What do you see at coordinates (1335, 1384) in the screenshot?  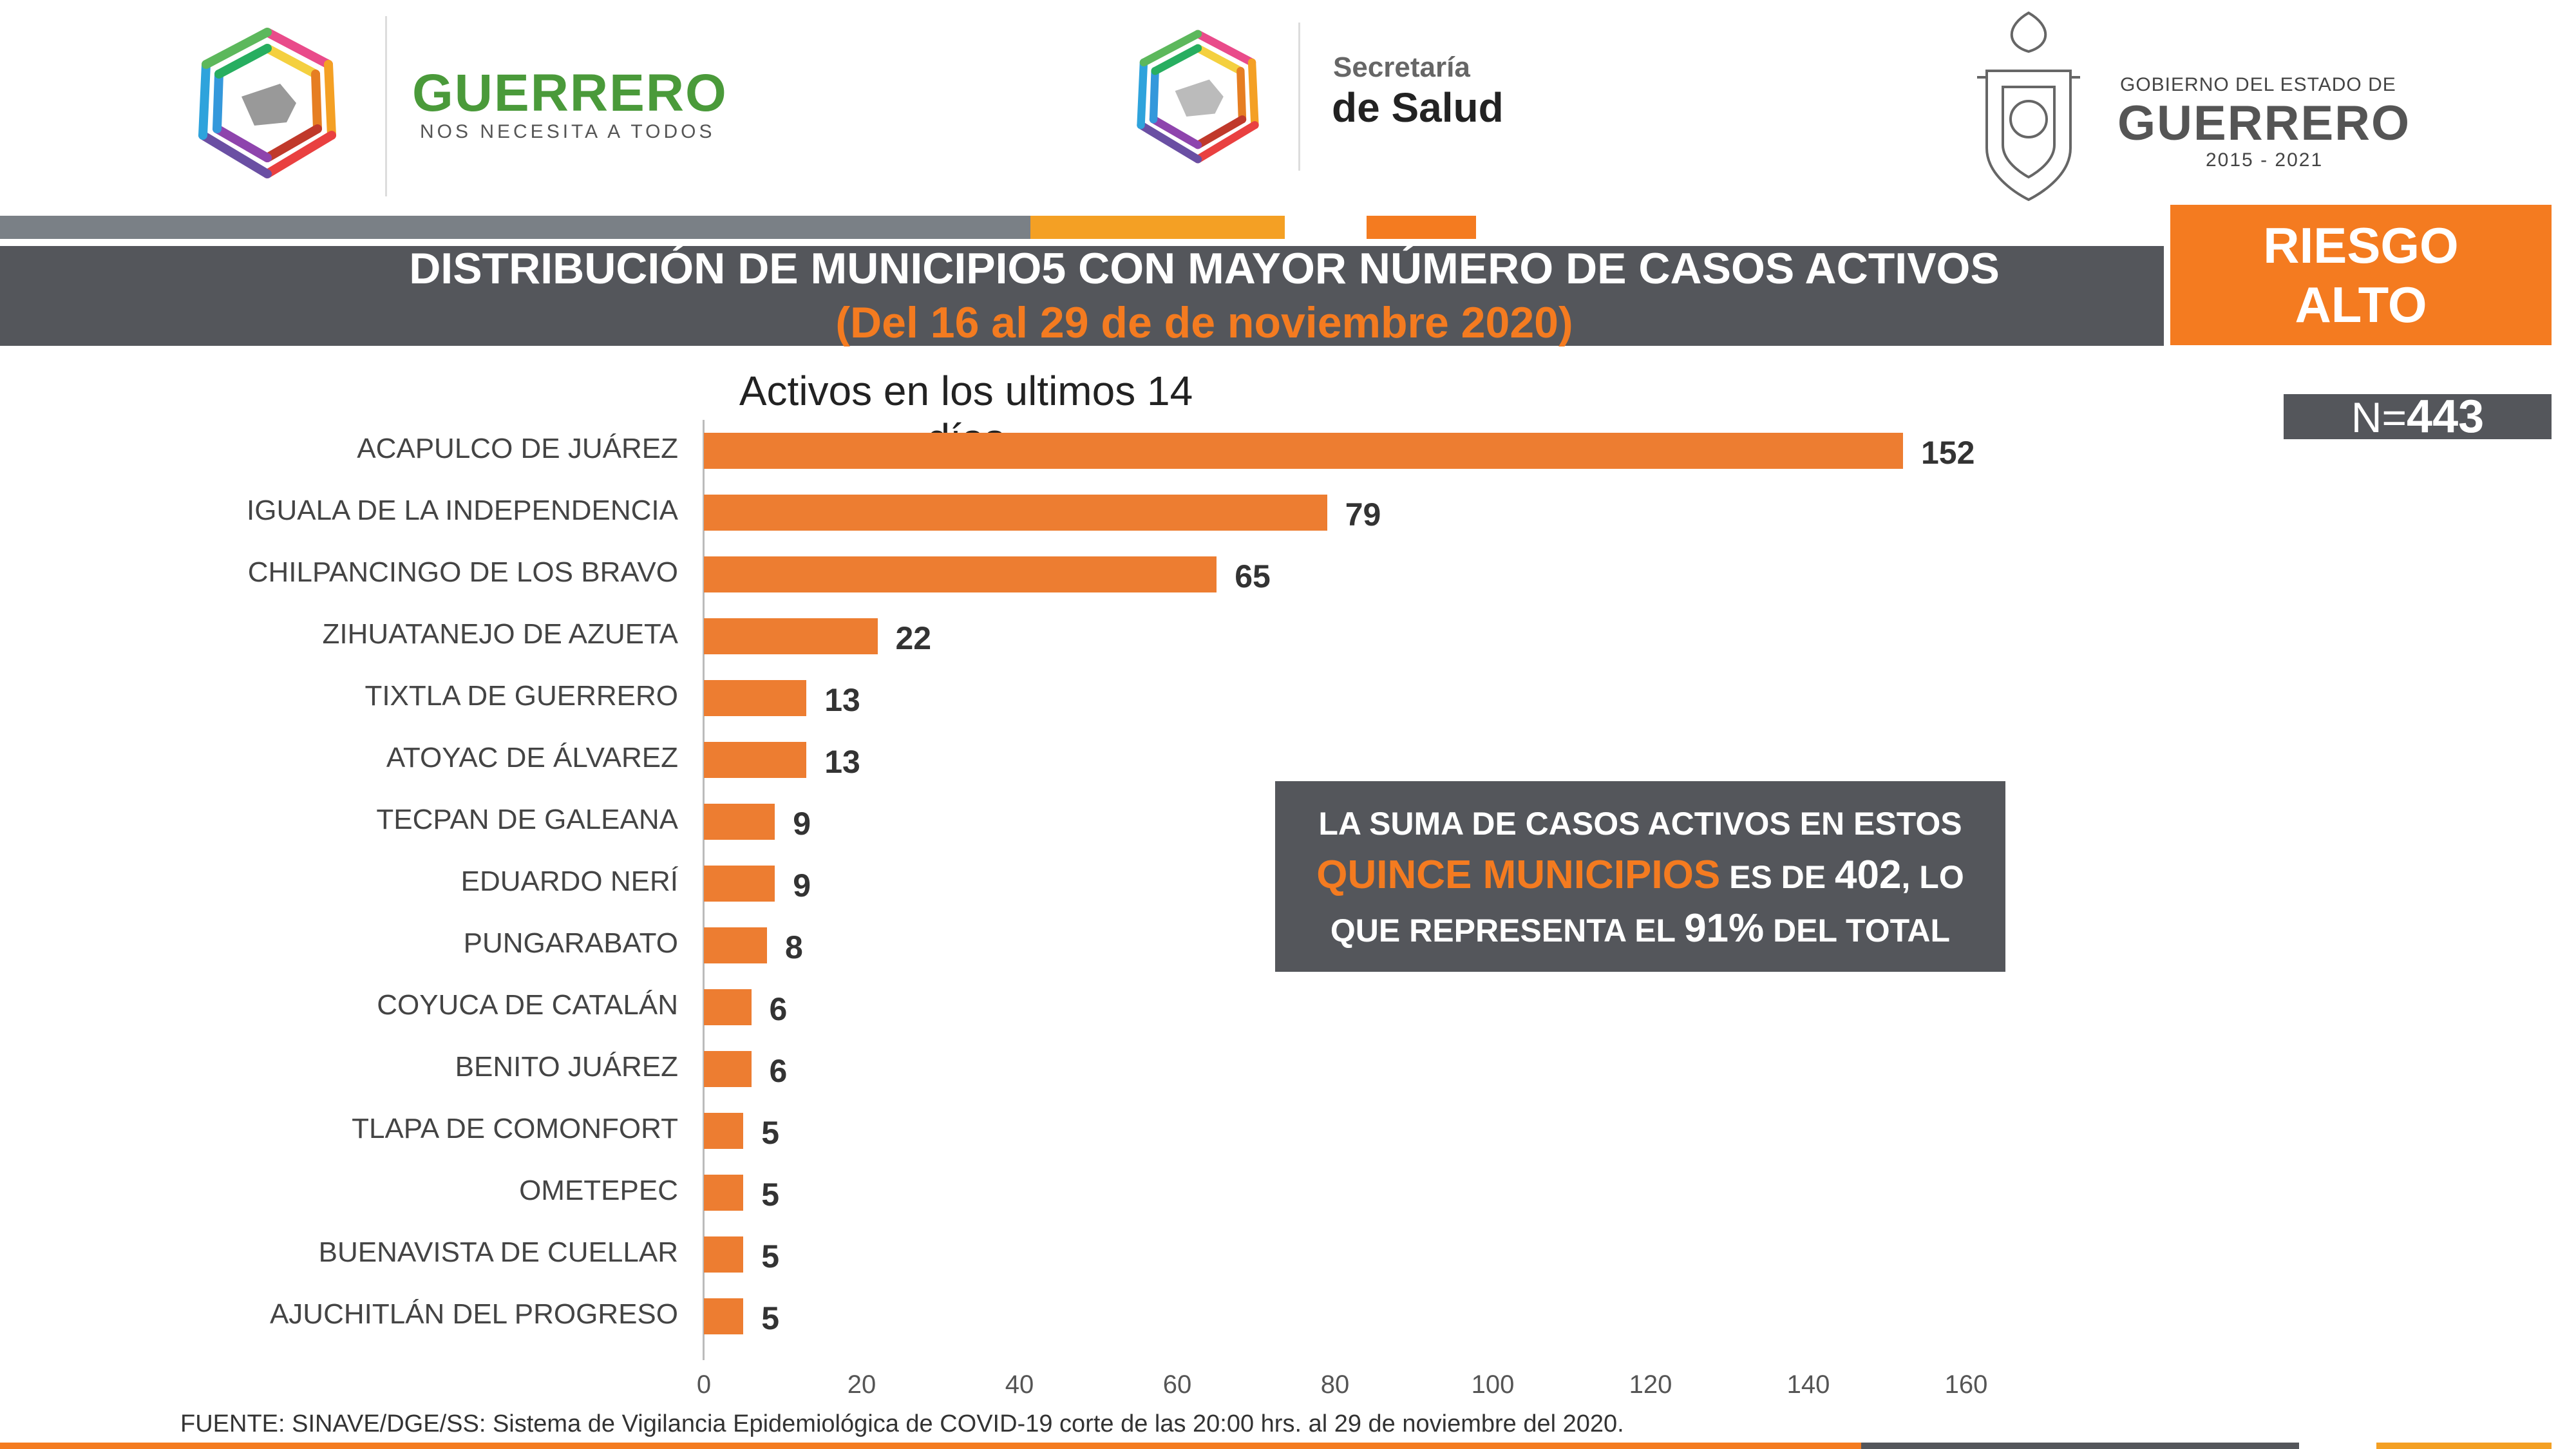 I see `x-tick-label: 80` at bounding box center [1335, 1384].